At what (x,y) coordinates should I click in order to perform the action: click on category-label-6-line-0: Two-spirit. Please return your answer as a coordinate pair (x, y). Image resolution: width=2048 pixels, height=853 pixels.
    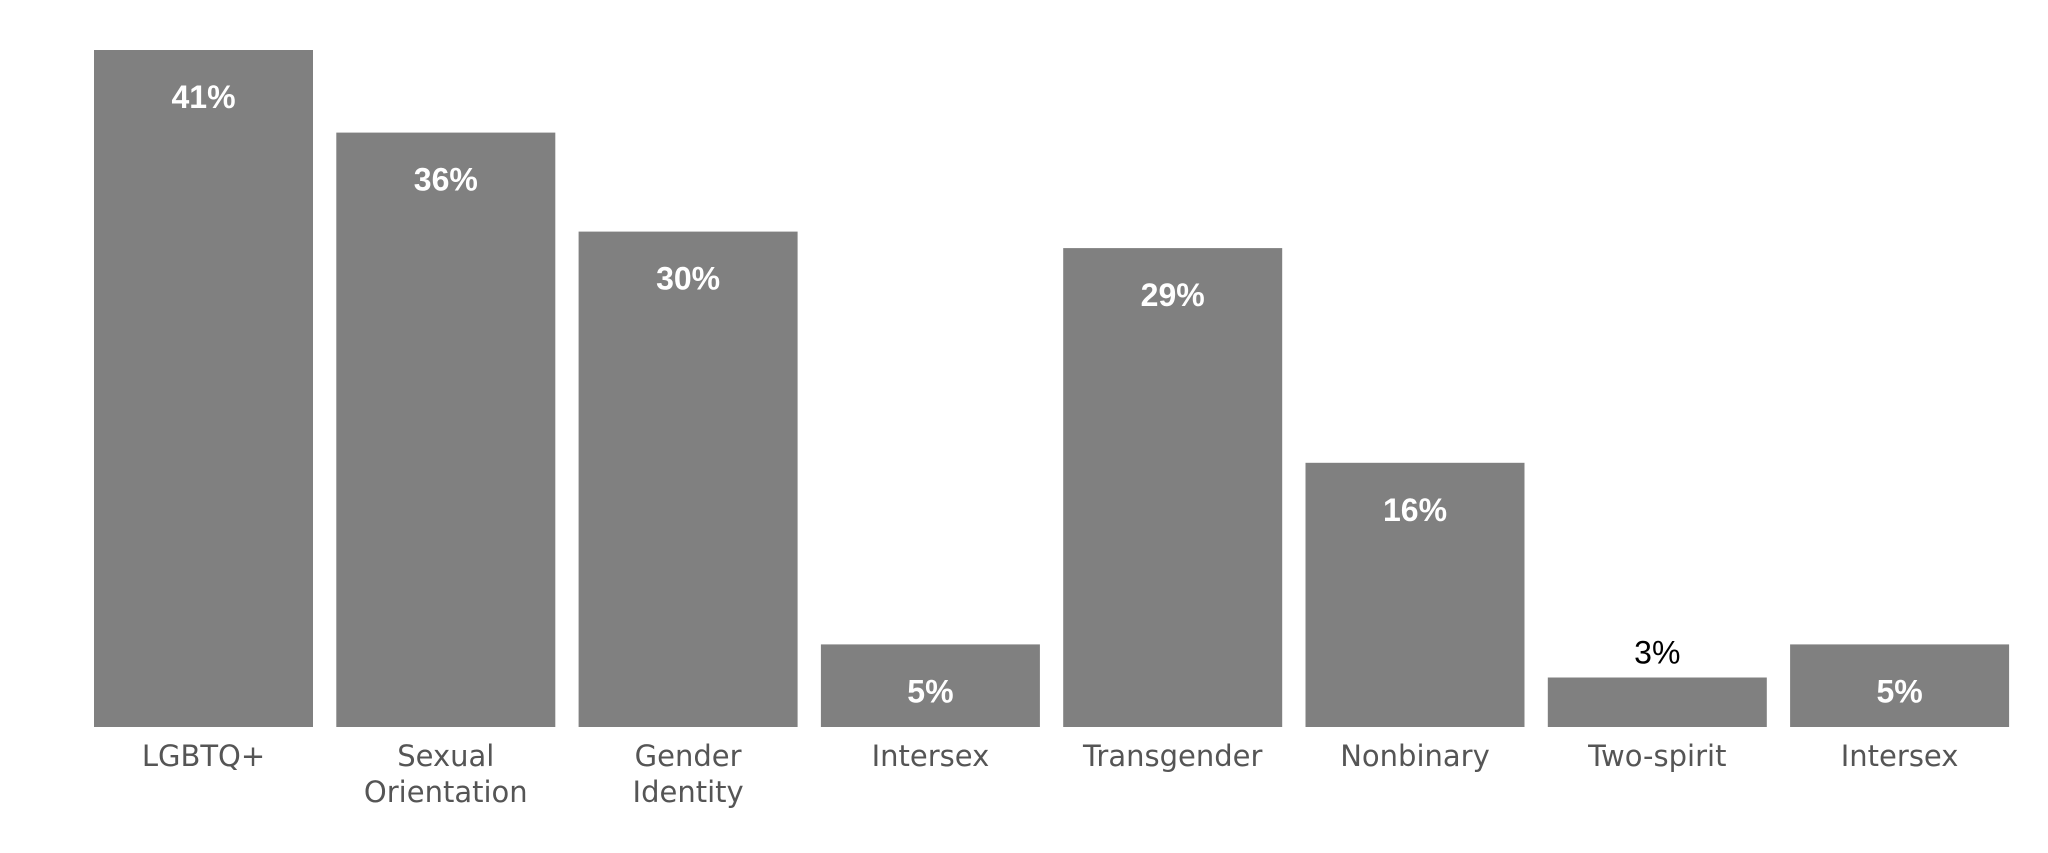
    Looking at the image, I should click on (1656, 756).